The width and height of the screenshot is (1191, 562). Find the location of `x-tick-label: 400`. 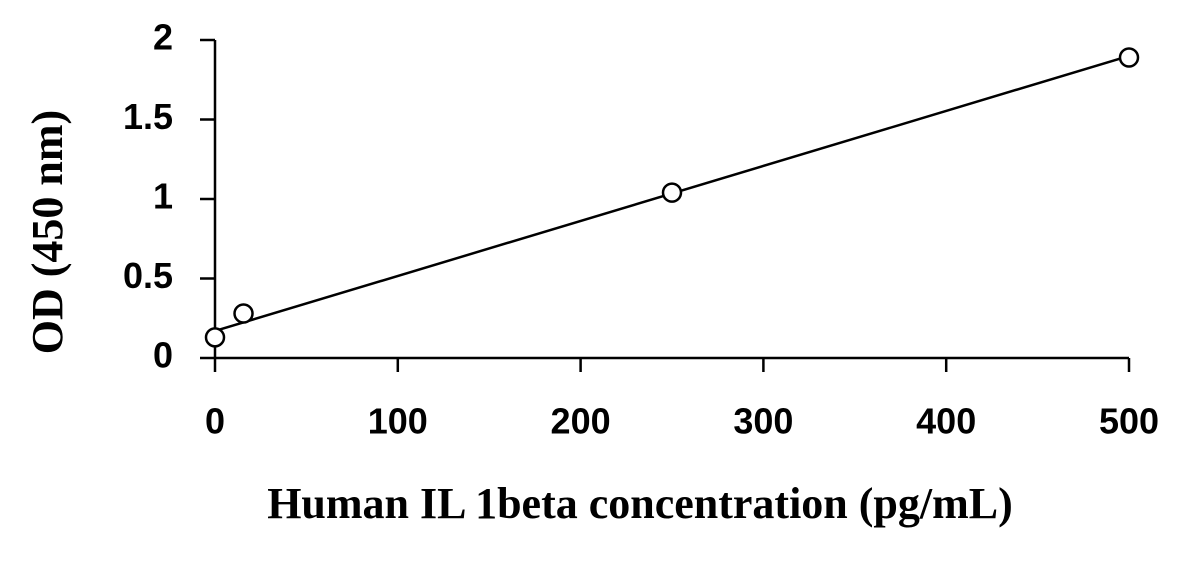

x-tick-label: 400 is located at coordinates (946, 421).